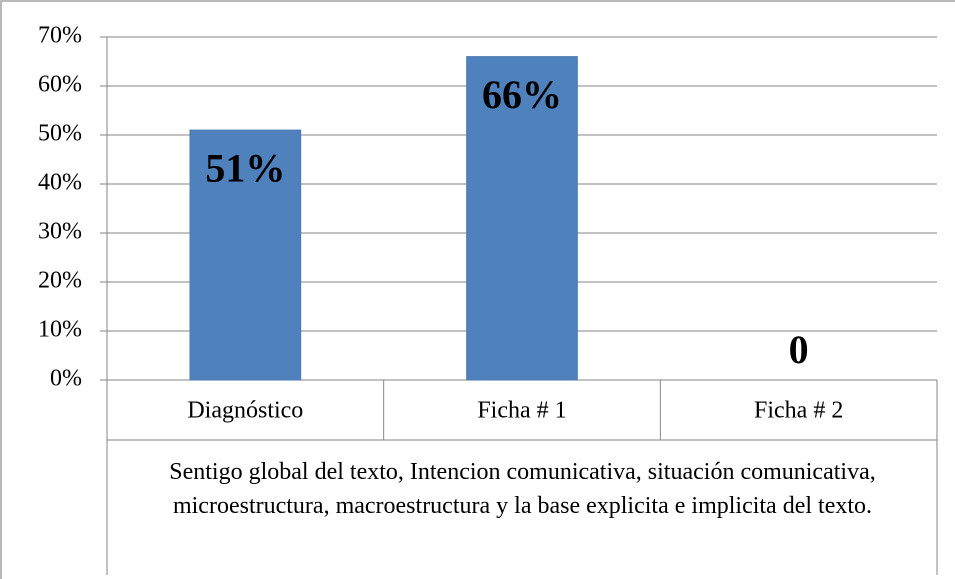  What do you see at coordinates (521, 411) in the screenshot?
I see `x-tick-label: Ficha # 1` at bounding box center [521, 411].